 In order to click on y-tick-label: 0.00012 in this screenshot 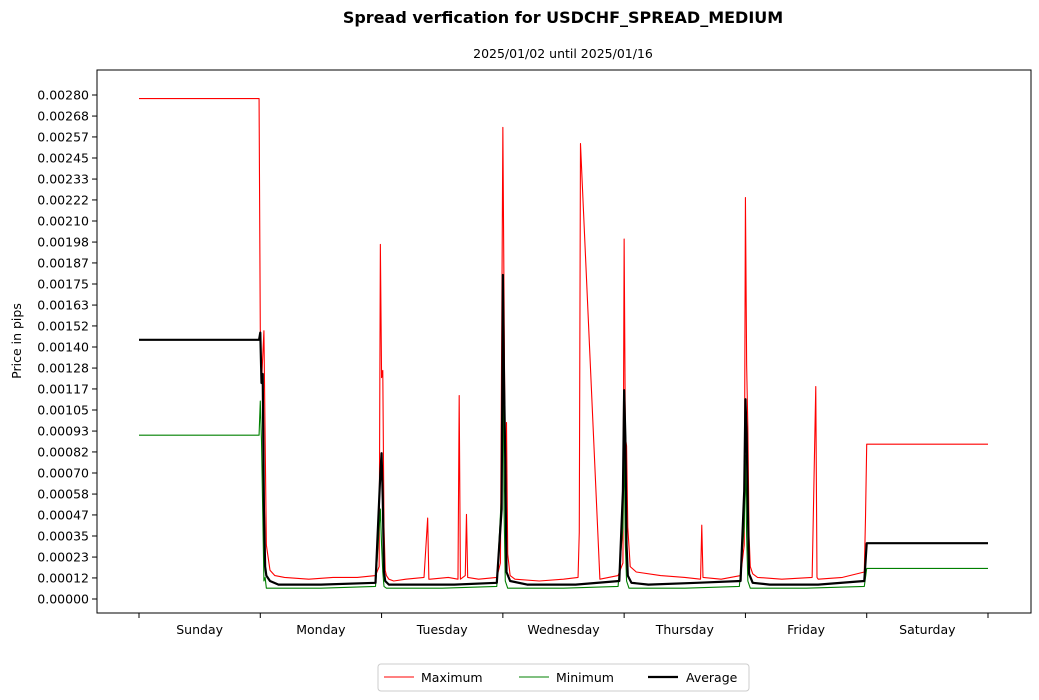, I will do `click(63, 577)`.